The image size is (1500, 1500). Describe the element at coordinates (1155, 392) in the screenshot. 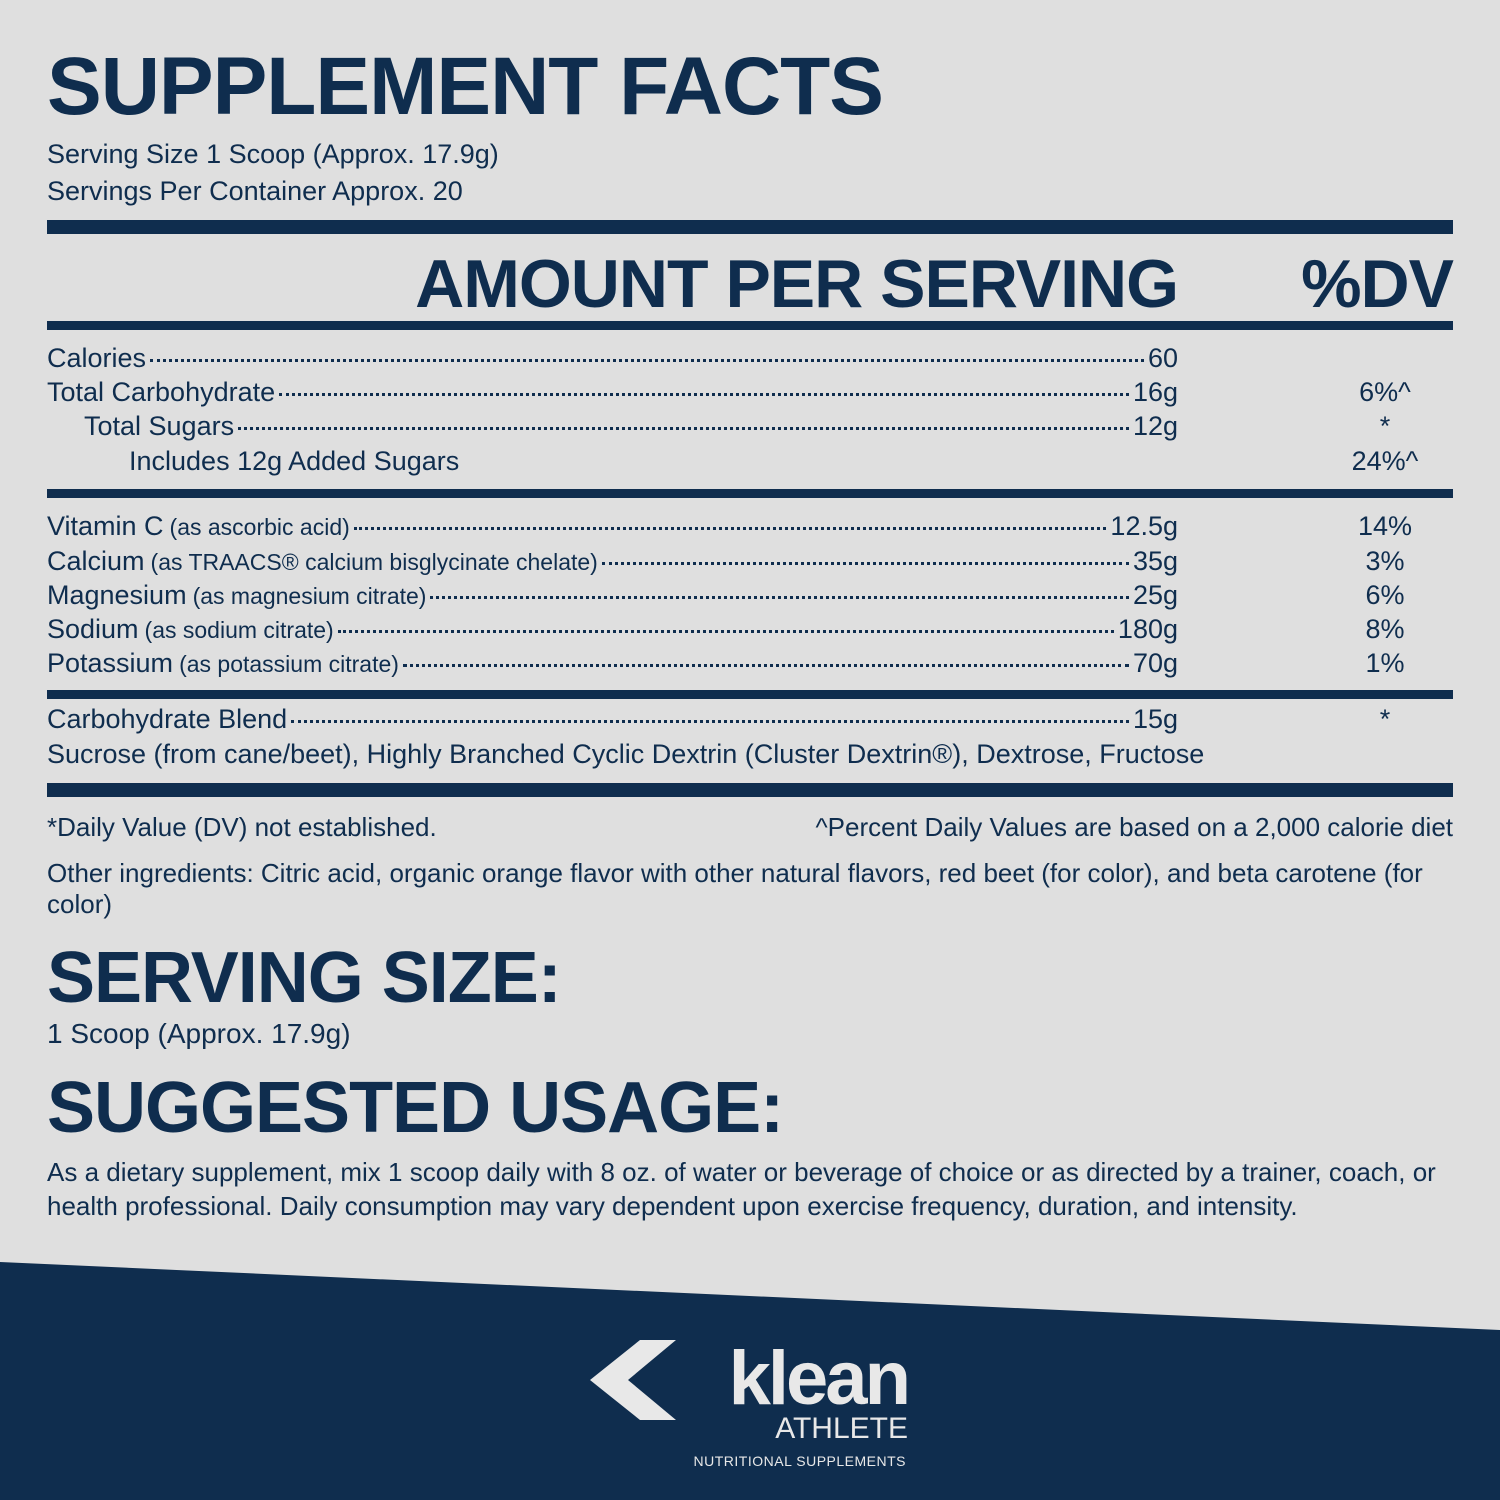

I see `amount: 16g` at that location.